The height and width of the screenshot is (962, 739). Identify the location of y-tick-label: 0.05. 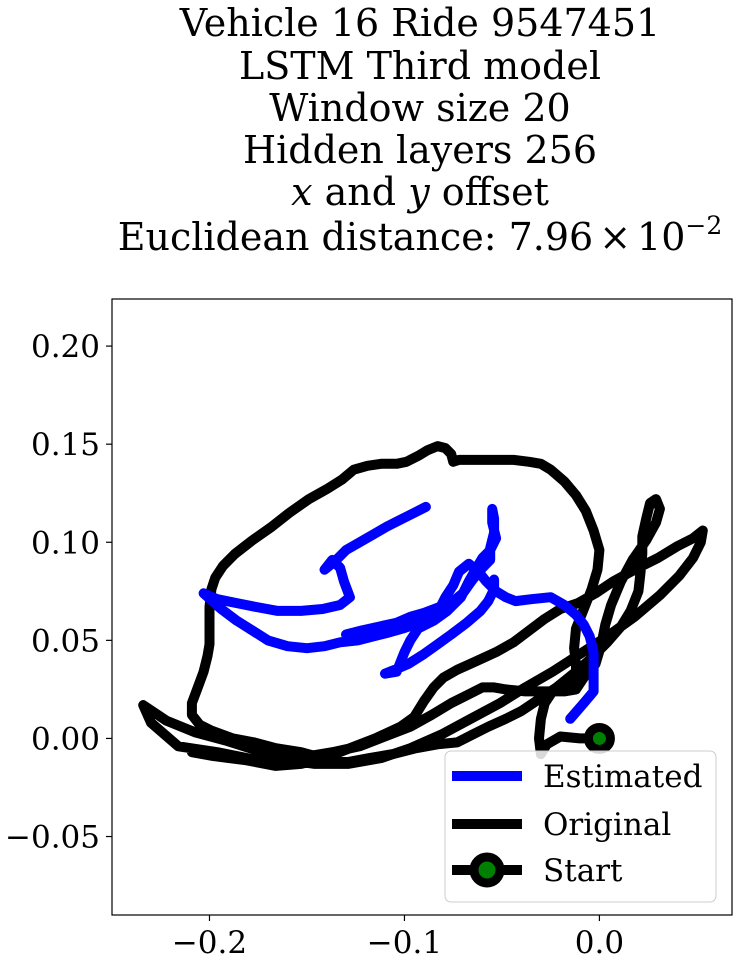
(65, 641).